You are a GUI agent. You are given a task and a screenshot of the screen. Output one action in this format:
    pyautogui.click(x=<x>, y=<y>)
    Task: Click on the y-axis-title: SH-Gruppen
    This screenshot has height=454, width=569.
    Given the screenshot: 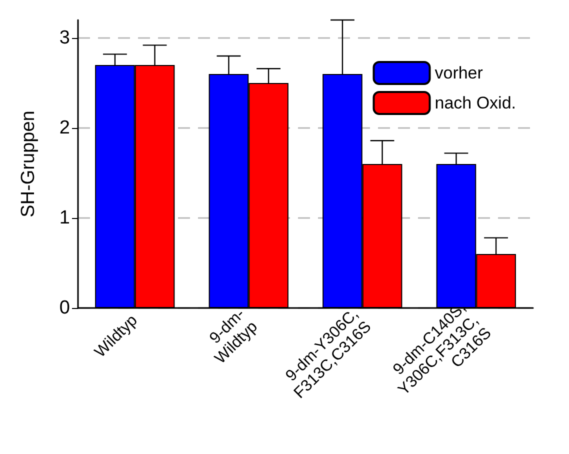 What is the action you would take?
    pyautogui.click(x=28, y=164)
    